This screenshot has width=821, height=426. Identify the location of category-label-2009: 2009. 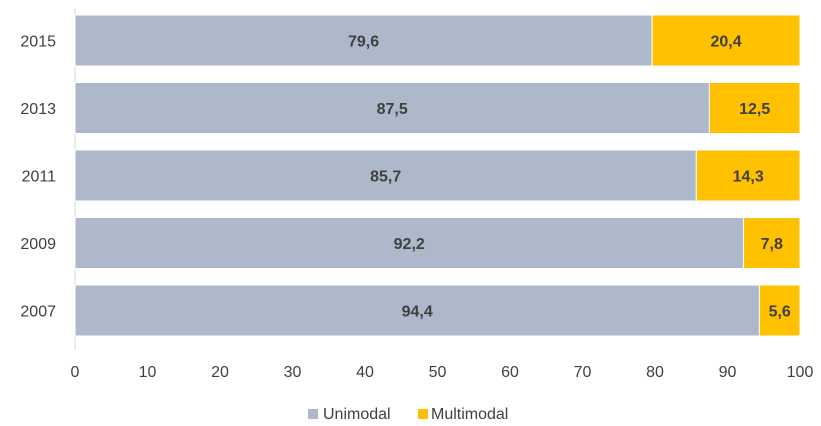
(38, 244).